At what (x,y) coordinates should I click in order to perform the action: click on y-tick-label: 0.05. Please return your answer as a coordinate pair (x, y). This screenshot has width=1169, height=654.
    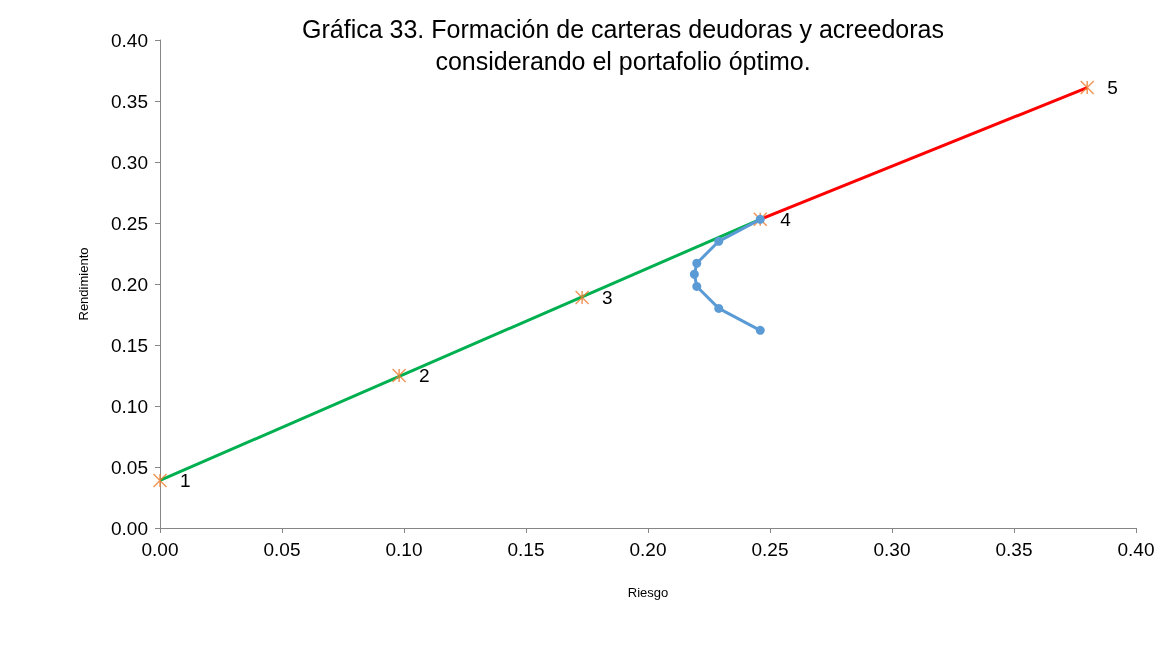
    Looking at the image, I should click on (129, 467).